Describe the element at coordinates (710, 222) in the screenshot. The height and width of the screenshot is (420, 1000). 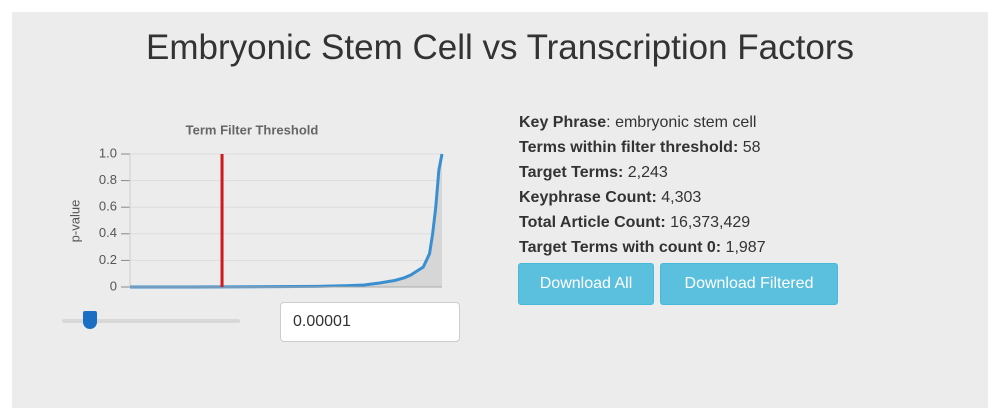
I see `info-value: 16,373,429` at that location.